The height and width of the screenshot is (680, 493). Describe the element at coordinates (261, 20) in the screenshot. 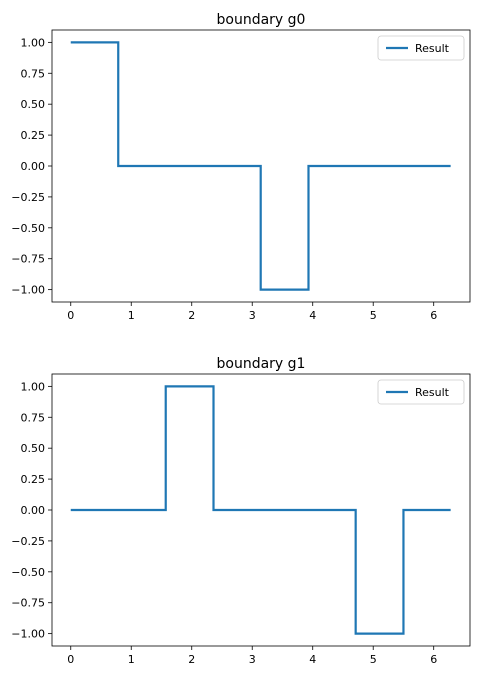

I see `chart-title: boundary g0` at that location.